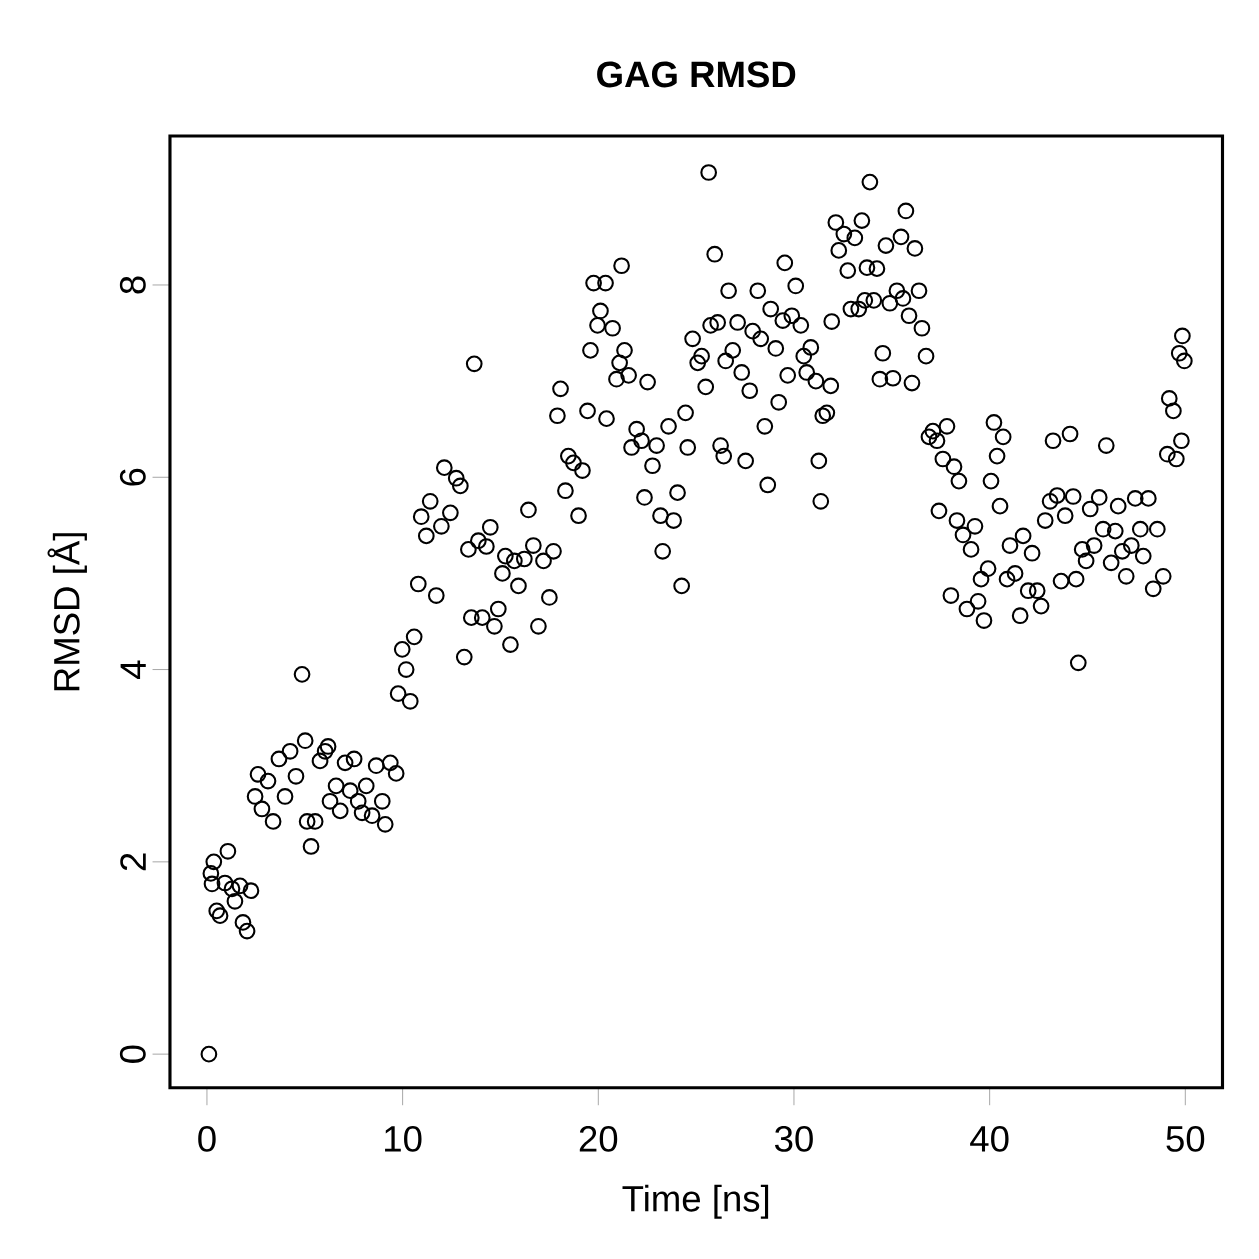 This screenshot has height=1259, width=1259. Describe the element at coordinates (695, 1201) in the screenshot. I see `x-axis-title: Time [ns]` at that location.